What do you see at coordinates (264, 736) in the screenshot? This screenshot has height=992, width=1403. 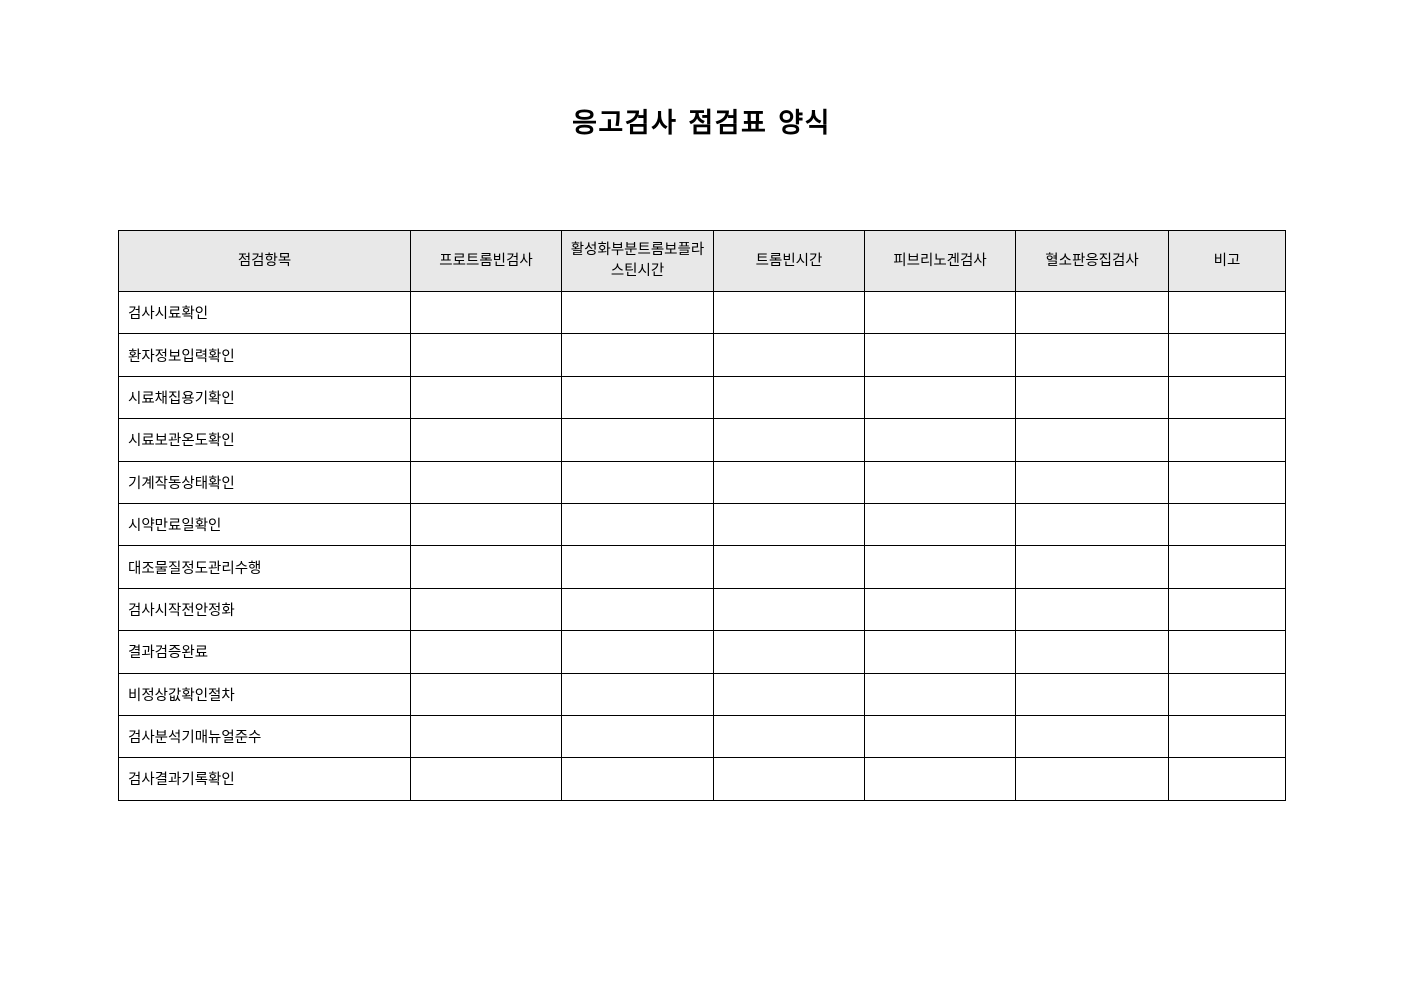 I see `checklist-item-label: 검사분석기매뉴얼준수` at bounding box center [264, 736].